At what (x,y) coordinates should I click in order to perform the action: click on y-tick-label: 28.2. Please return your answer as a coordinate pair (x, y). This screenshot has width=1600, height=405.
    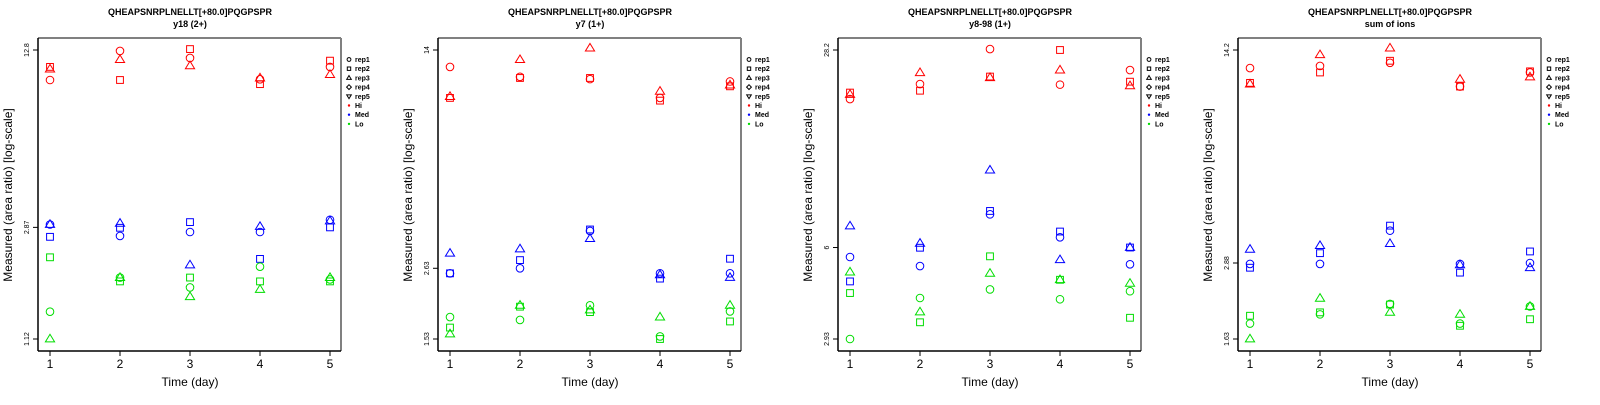
    Looking at the image, I should click on (827, 50).